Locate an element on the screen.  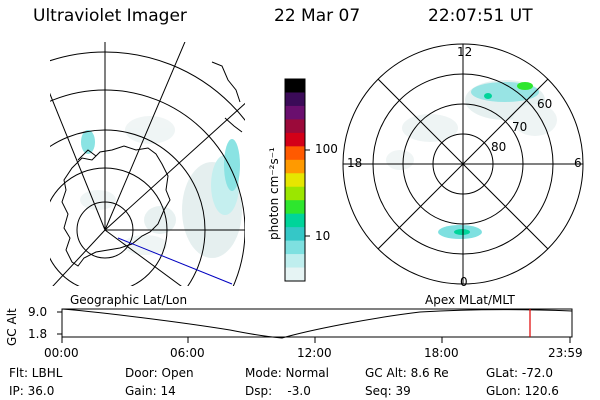
time-tick-1200: 12:00 is located at coordinates (314, 353).